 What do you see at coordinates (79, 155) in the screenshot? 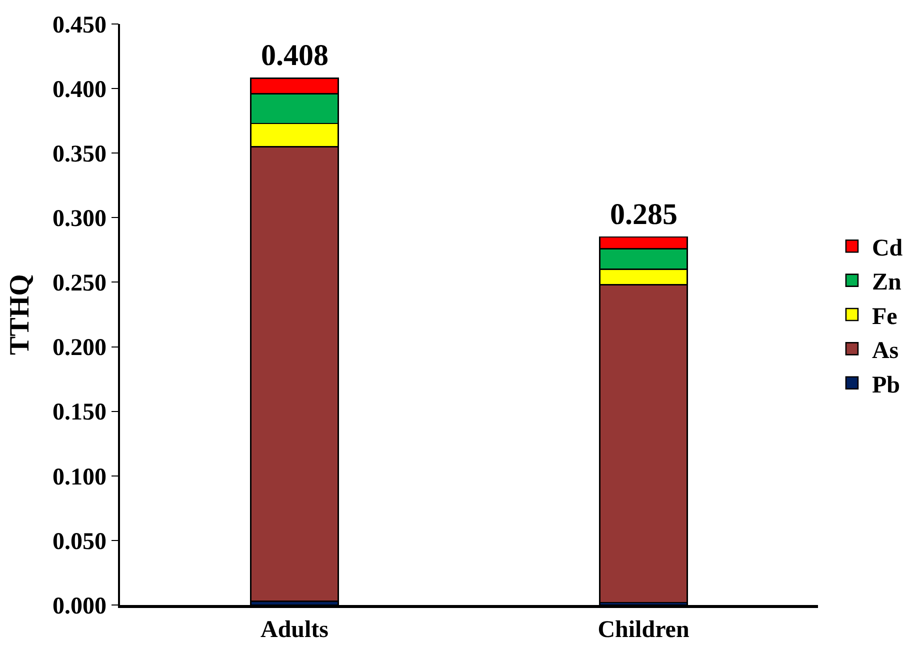
I see `y-tick-label: 0.350` at bounding box center [79, 155].